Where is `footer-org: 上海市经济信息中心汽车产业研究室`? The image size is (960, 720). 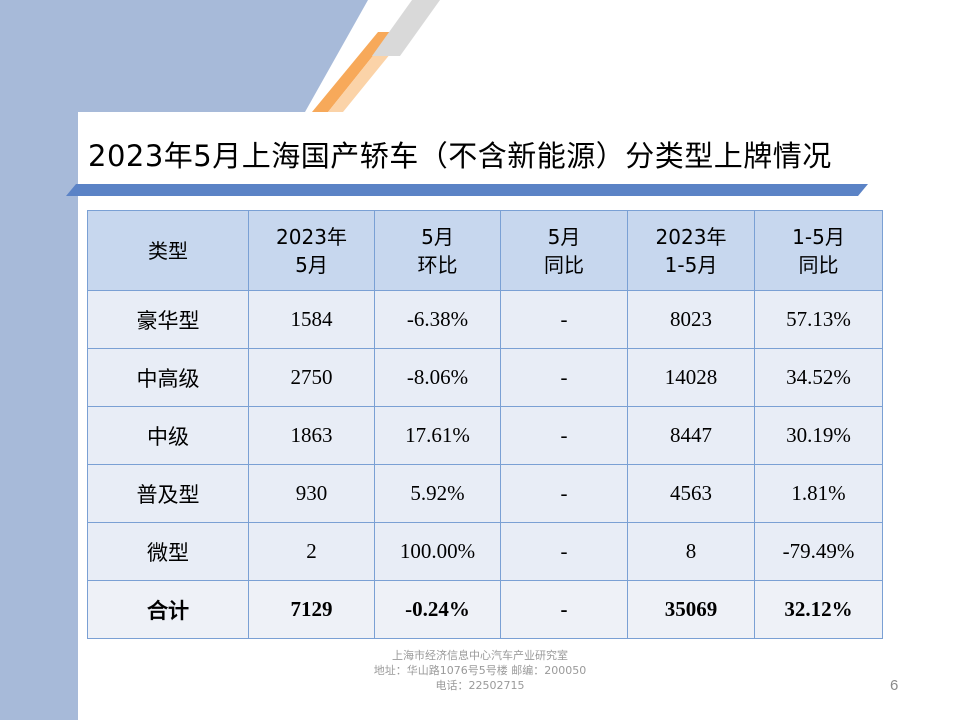 footer-org: 上海市经济信息中心汽车产业研究室 is located at coordinates (480, 655).